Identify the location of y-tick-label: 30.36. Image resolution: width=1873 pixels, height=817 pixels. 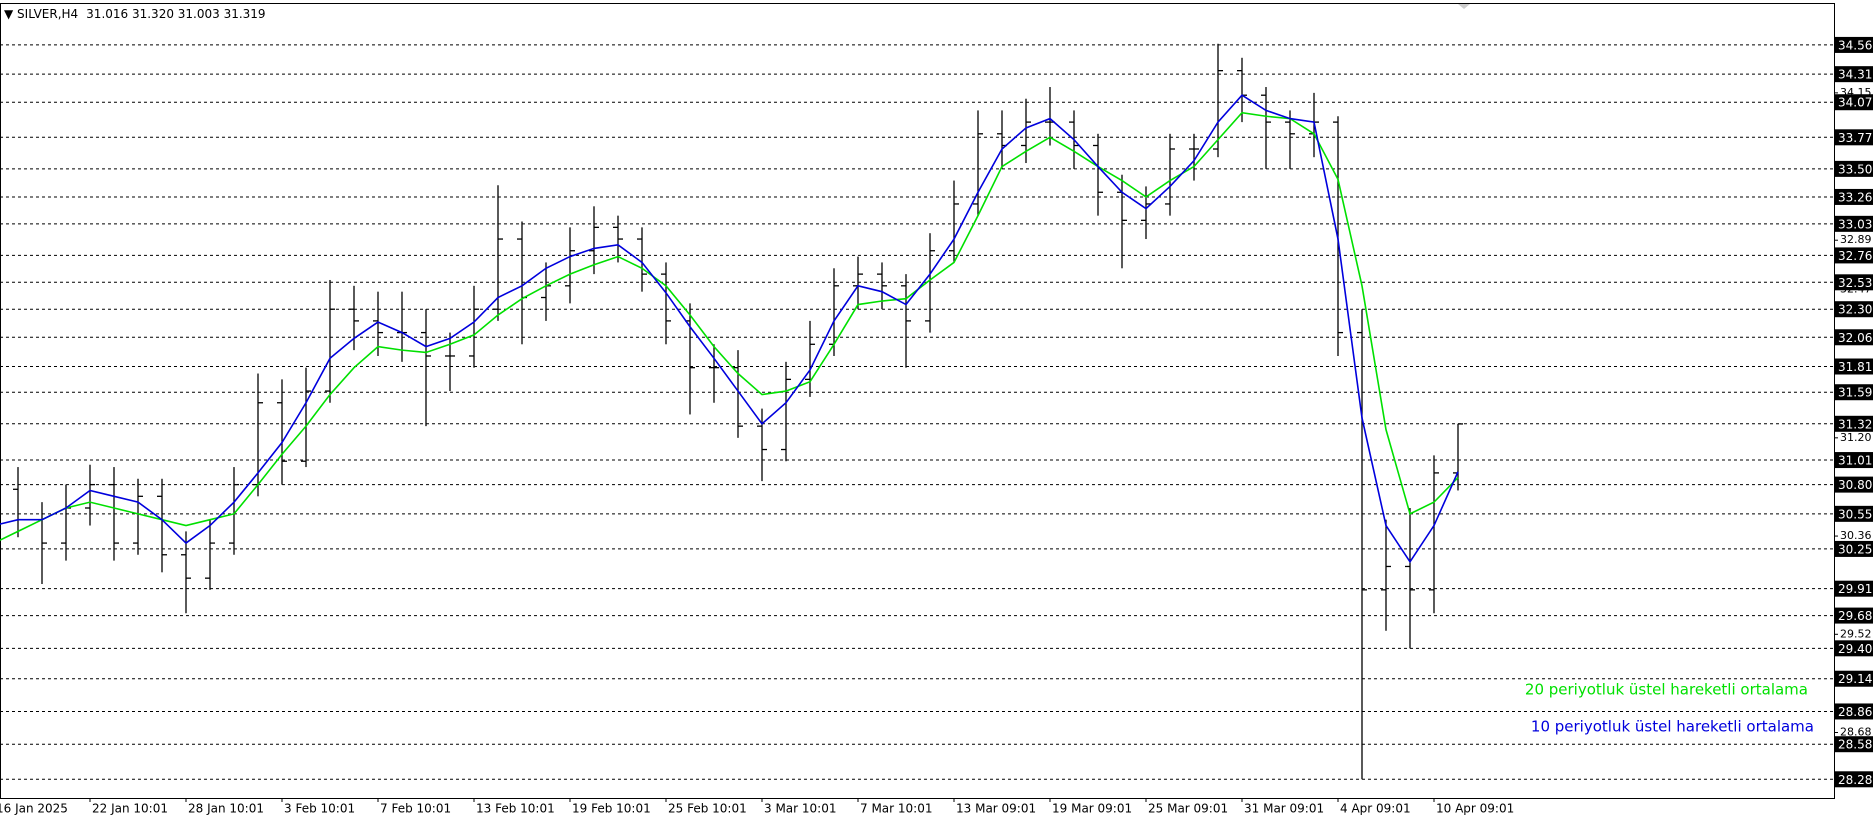
(1856, 535).